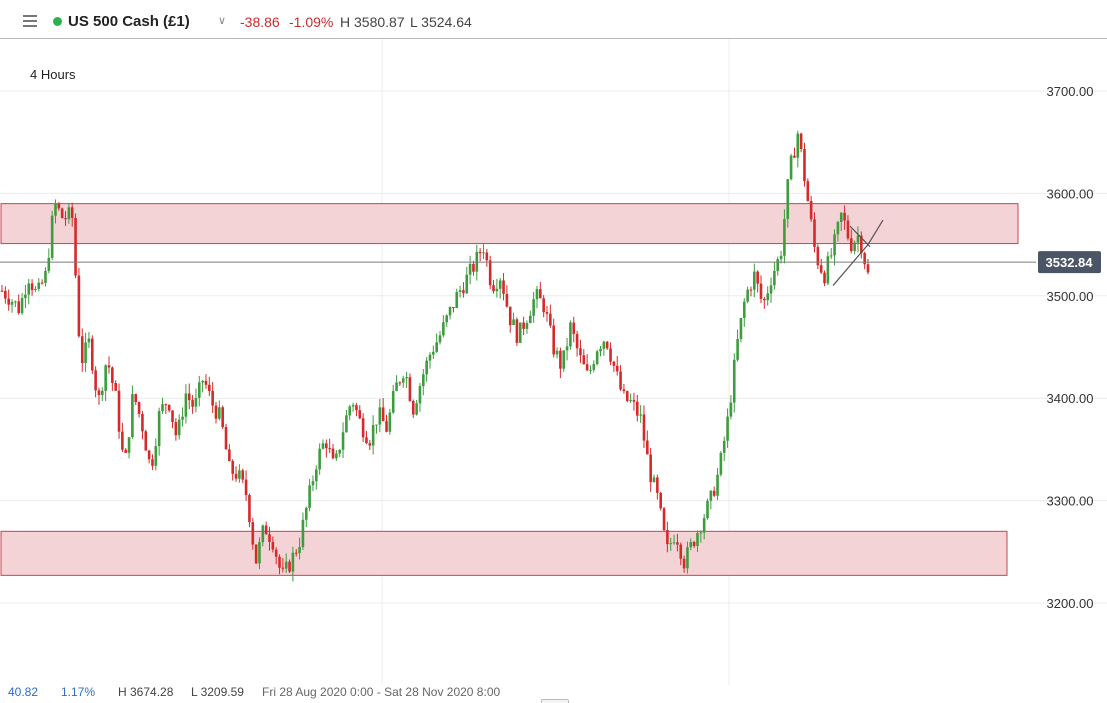 The image size is (1107, 703). I want to click on market-open-status-icon, so click(57, 21).